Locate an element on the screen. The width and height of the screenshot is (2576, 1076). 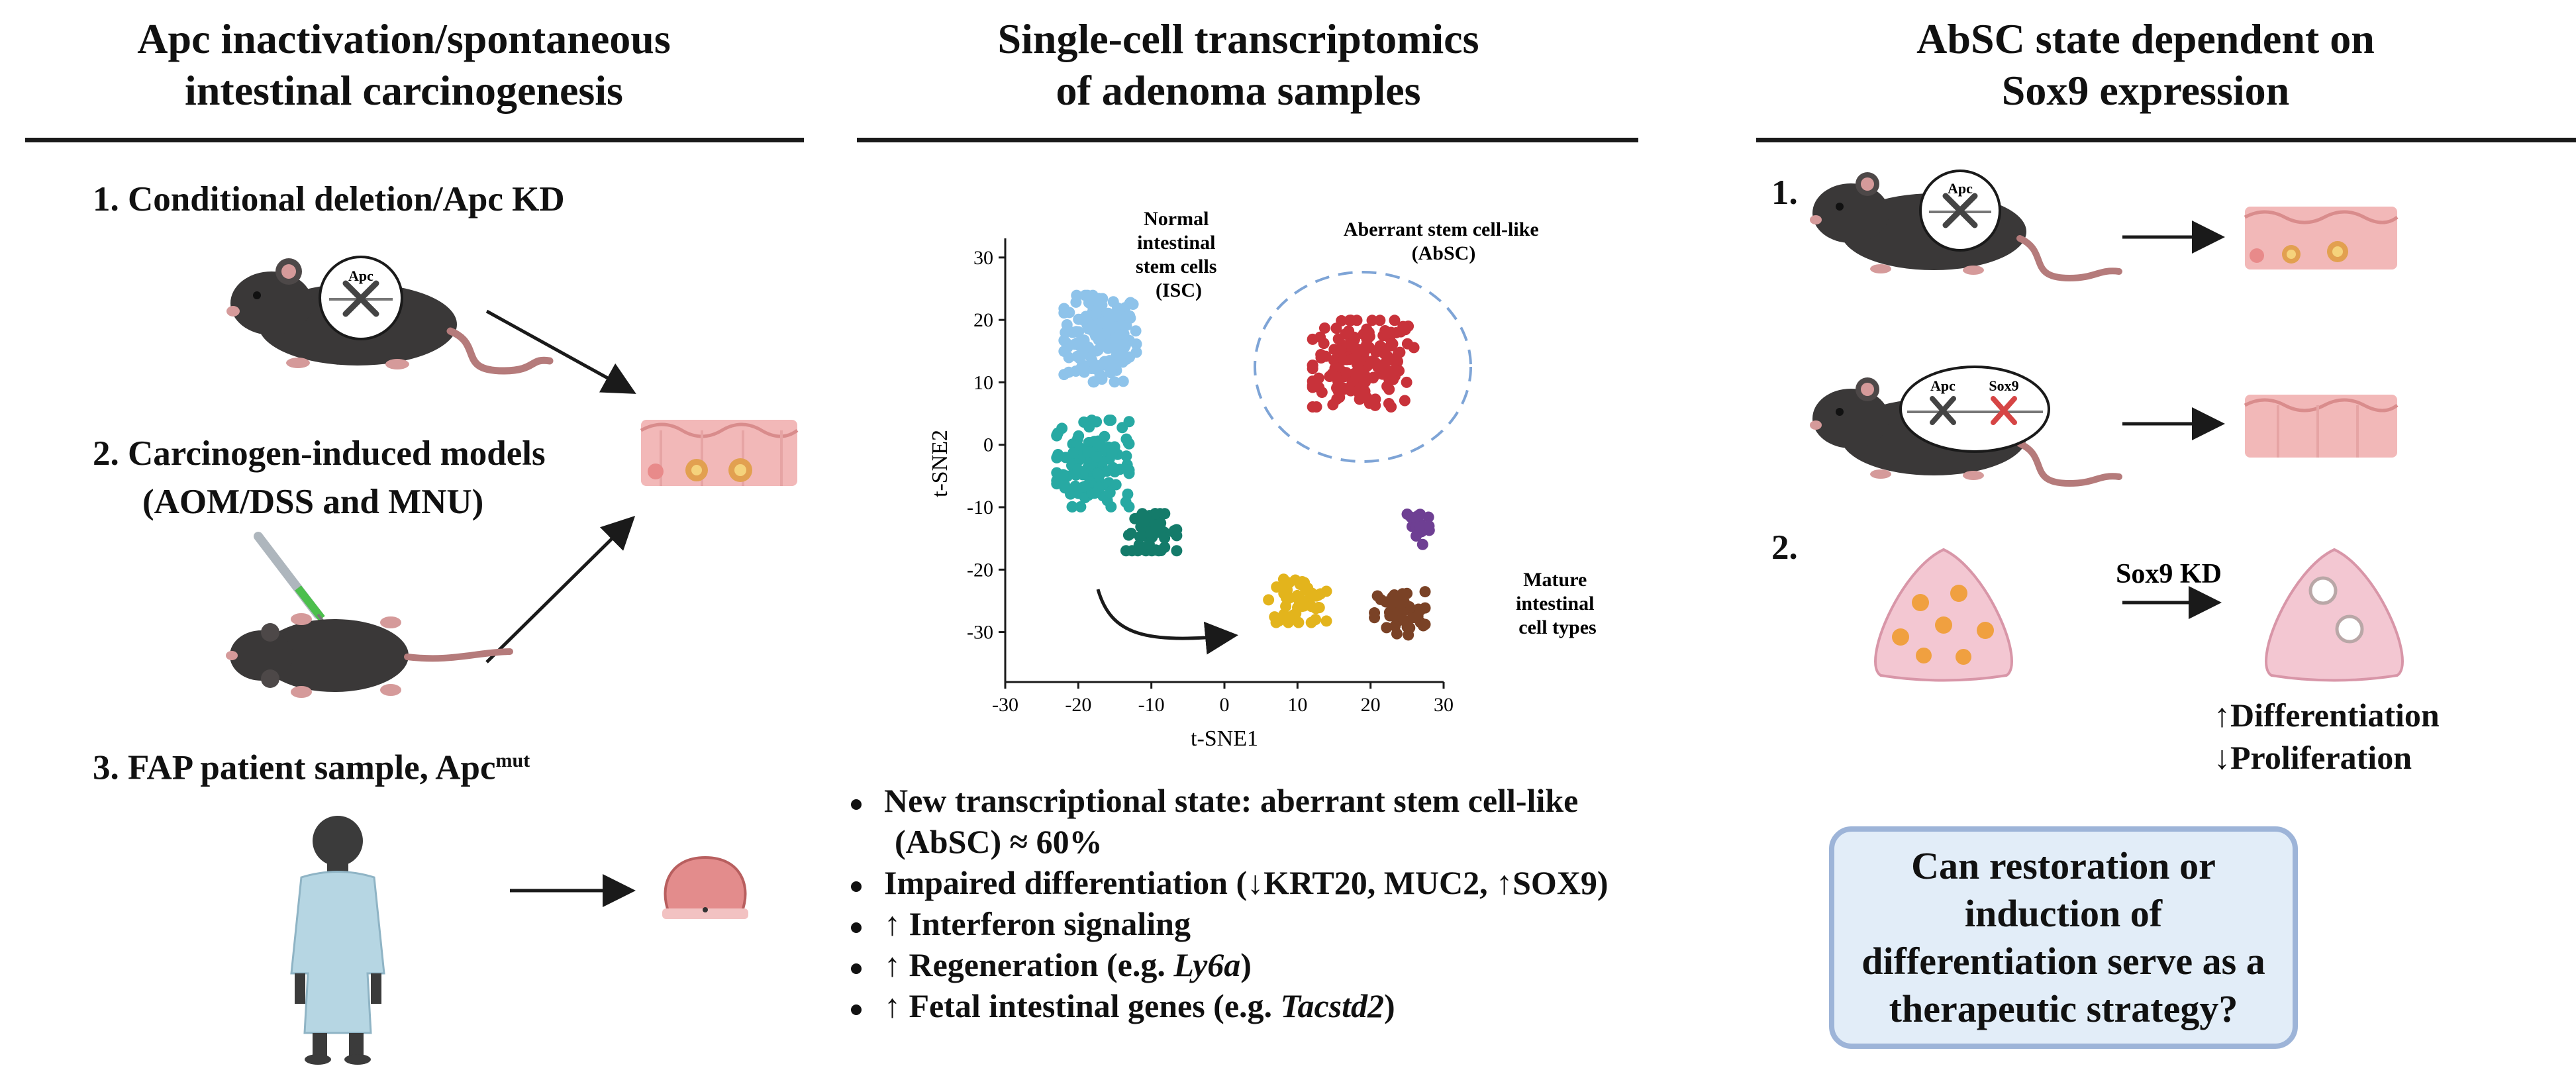
colon-tumor-icon is located at coordinates (719, 453).